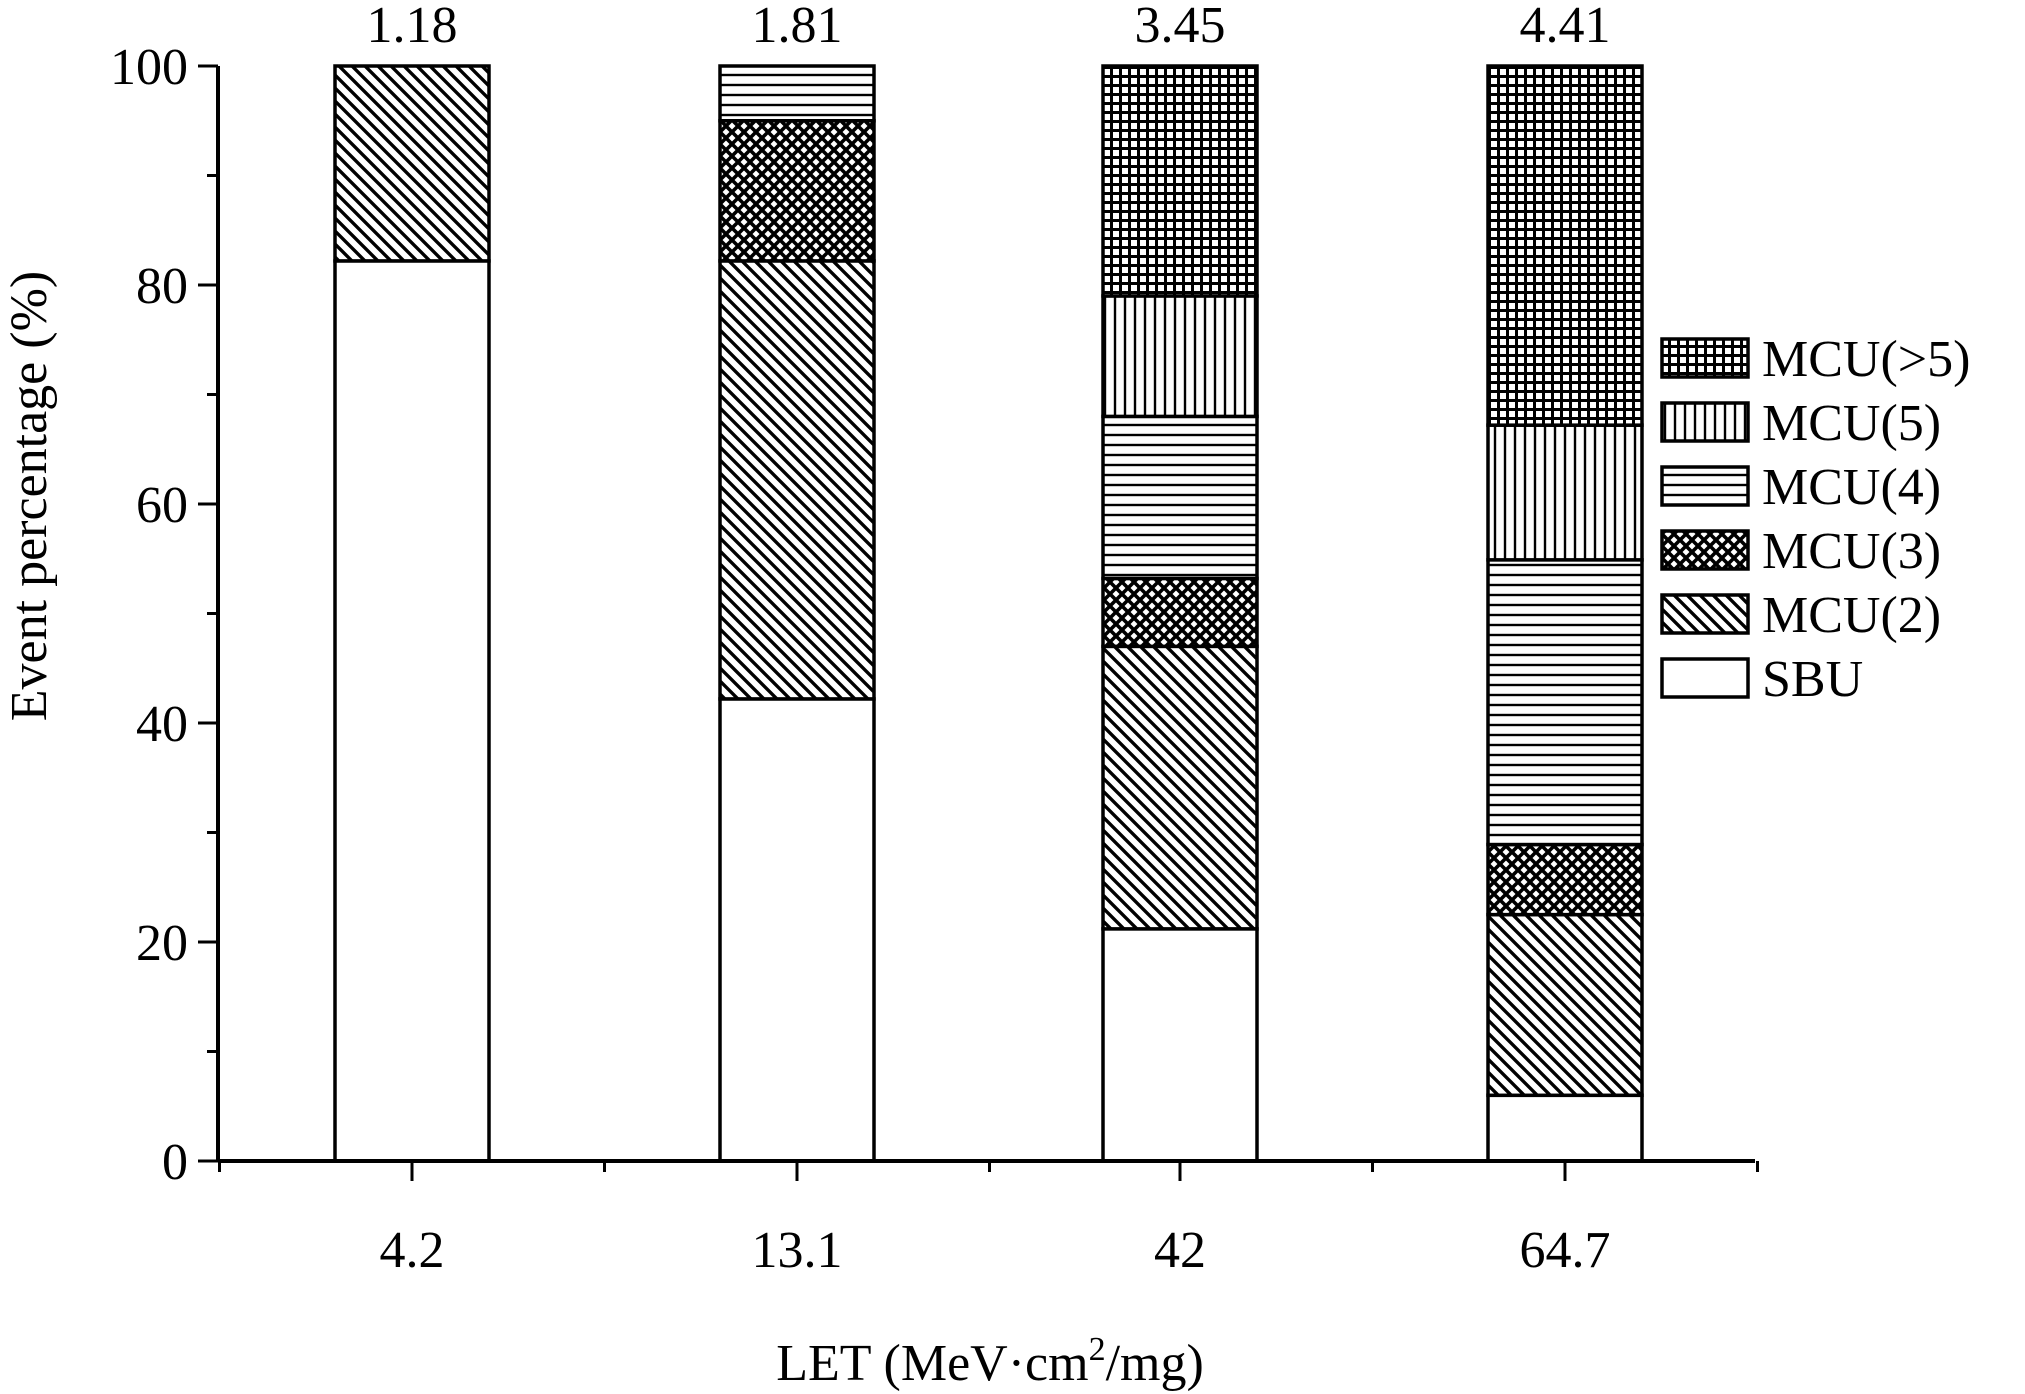 The height and width of the screenshot is (1394, 2025). I want to click on y-tick-label: 60, so click(162, 505).